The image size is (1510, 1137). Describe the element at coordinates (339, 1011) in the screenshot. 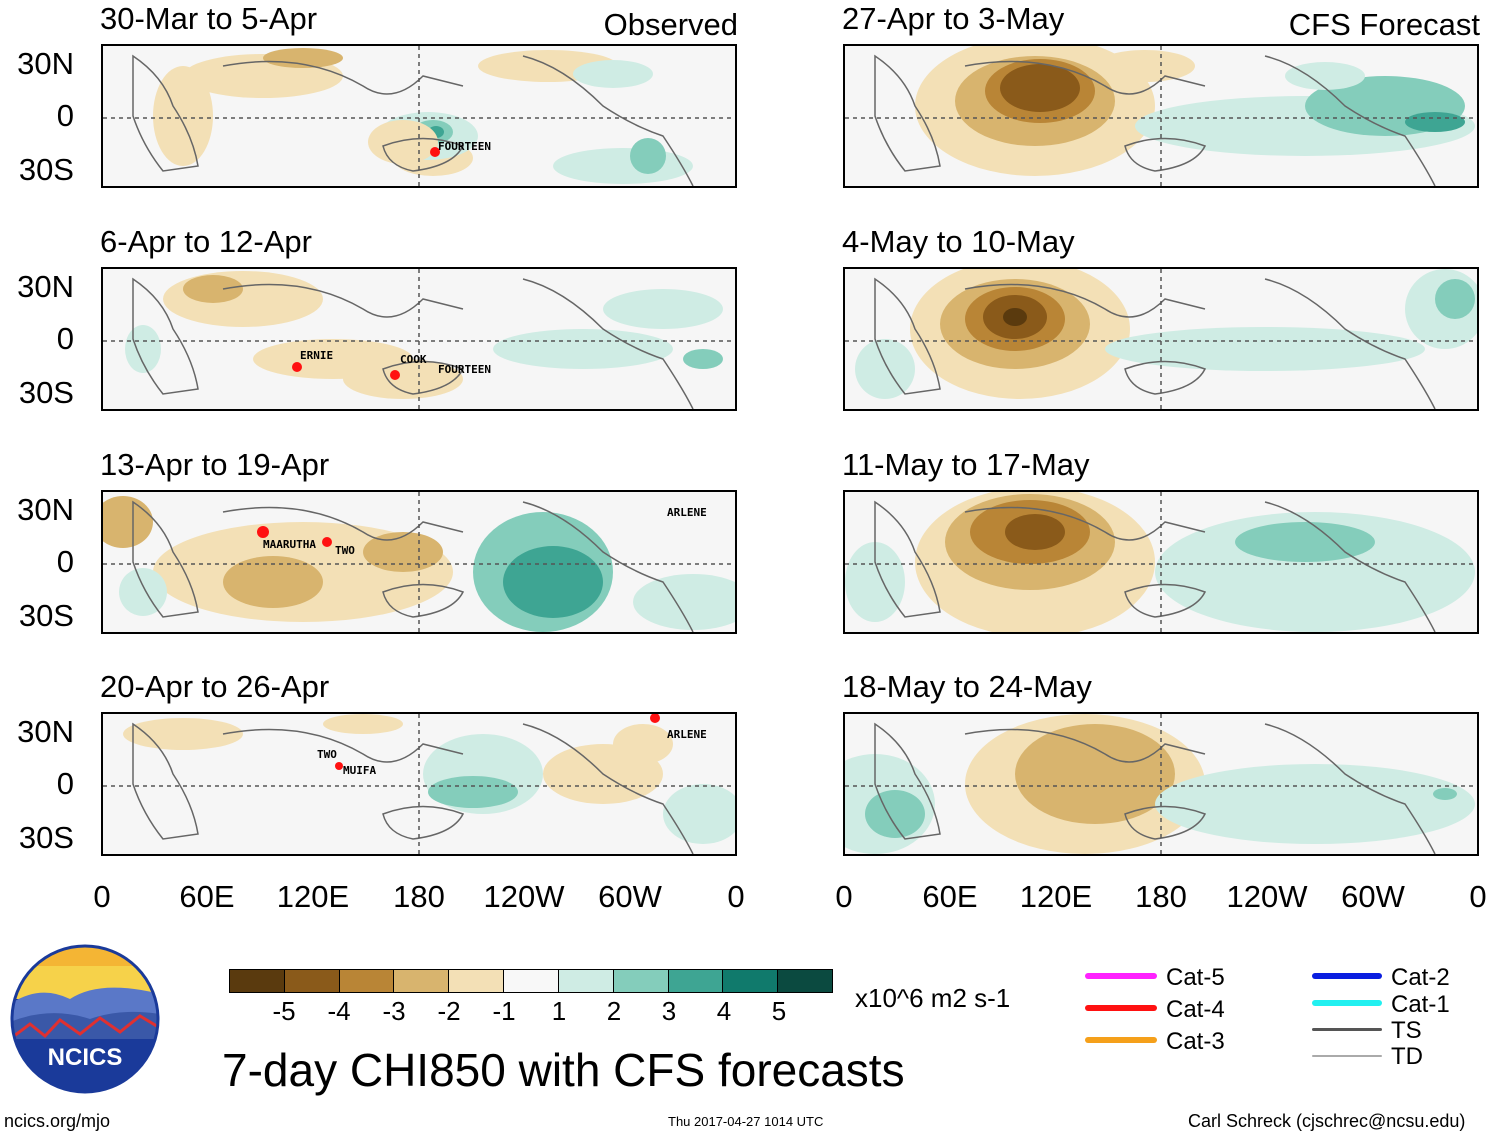

I see `colorbar-label: -4` at that location.